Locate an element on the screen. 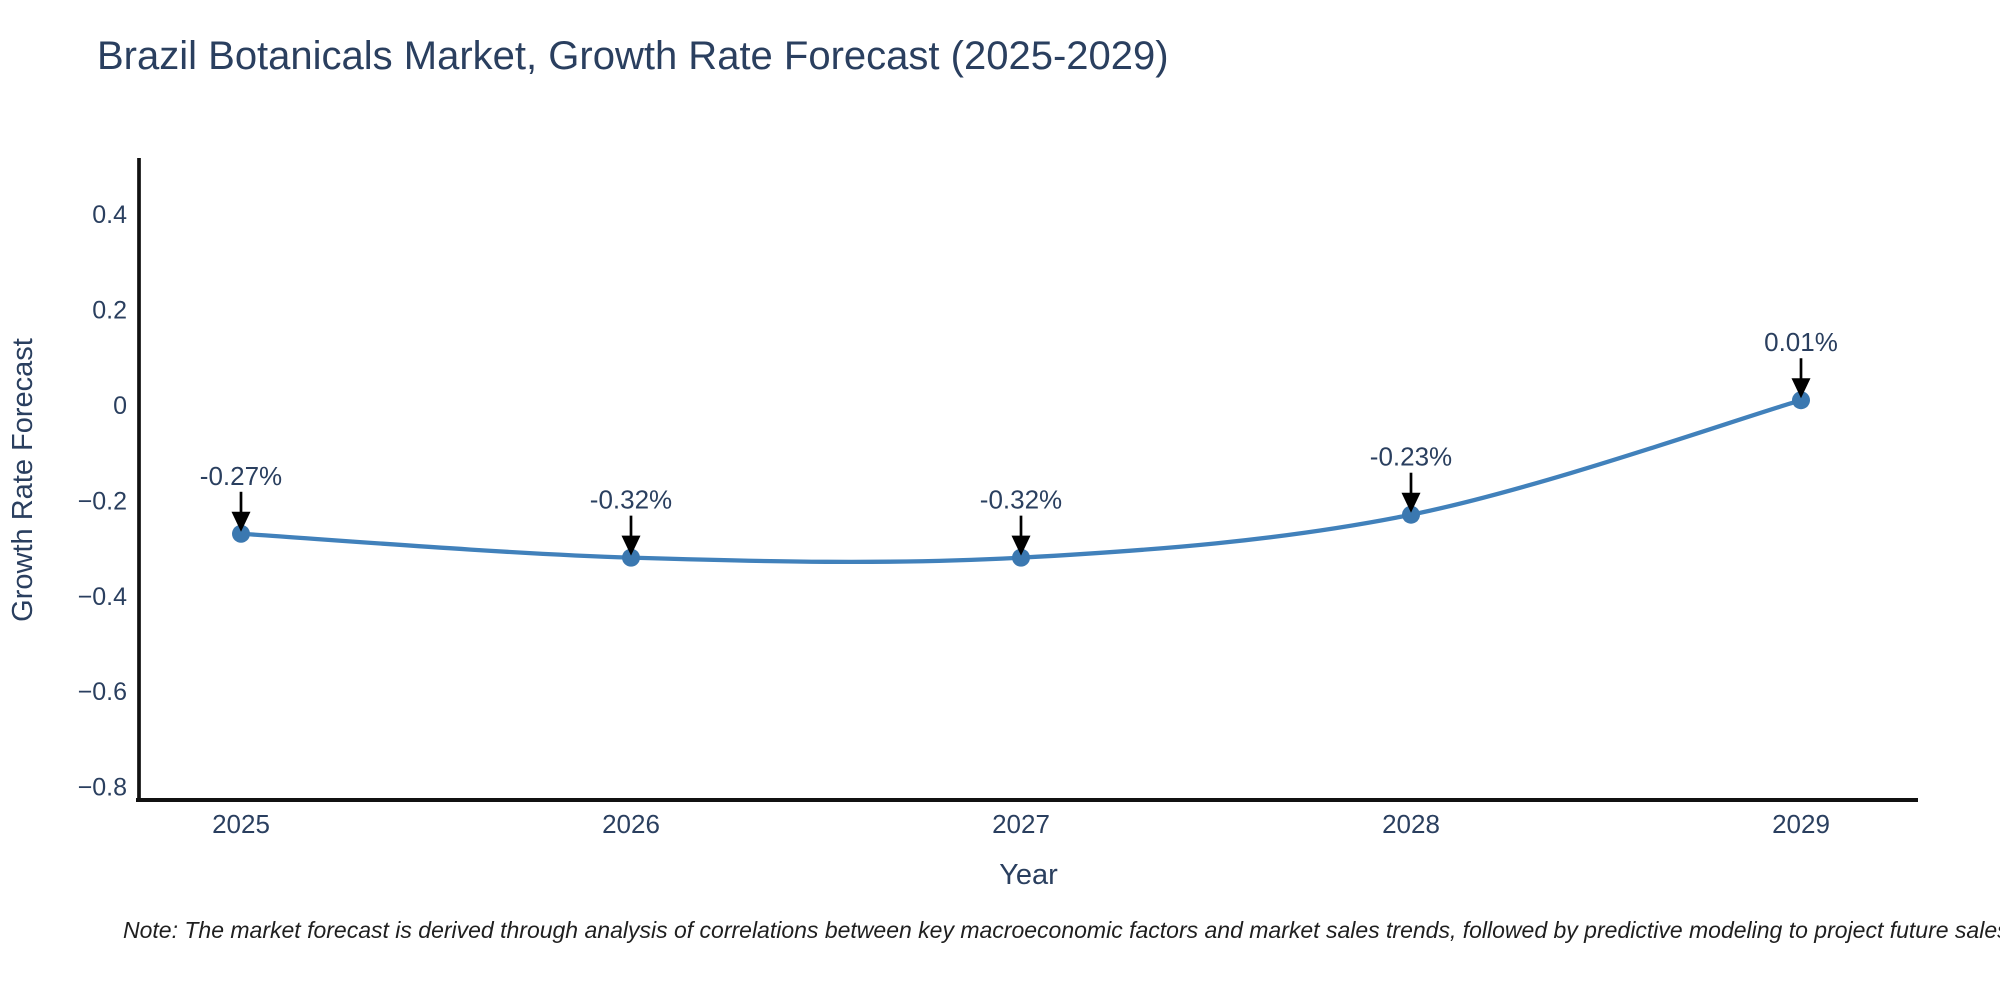 The height and width of the screenshot is (1000, 2000). y-tick-label: −0.2 is located at coordinates (102, 501).